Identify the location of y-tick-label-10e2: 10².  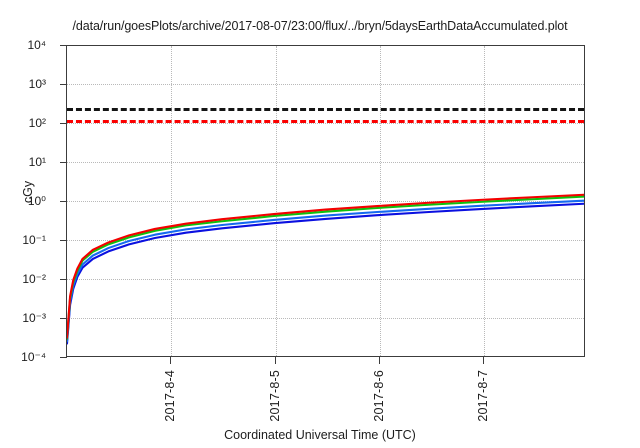
(37, 123).